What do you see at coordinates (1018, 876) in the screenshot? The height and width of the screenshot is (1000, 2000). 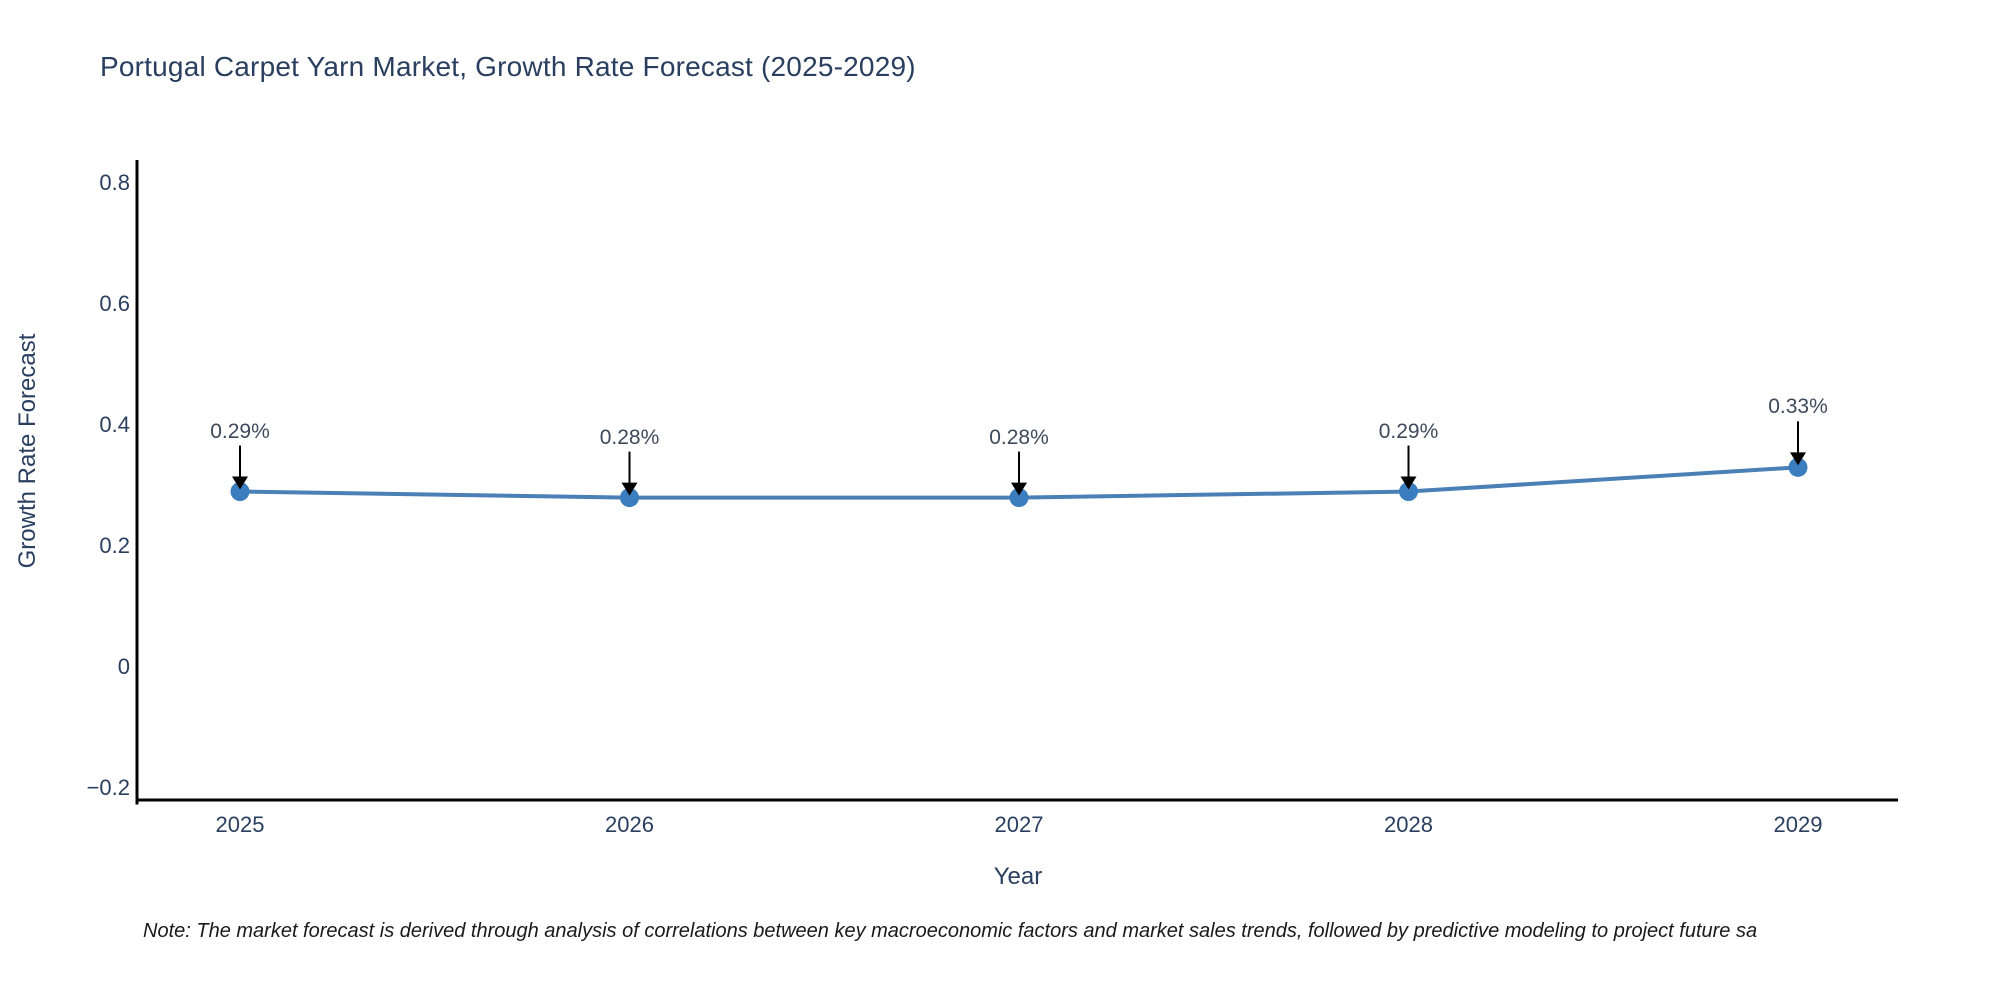 I see `x-axis-title: Year` at bounding box center [1018, 876].